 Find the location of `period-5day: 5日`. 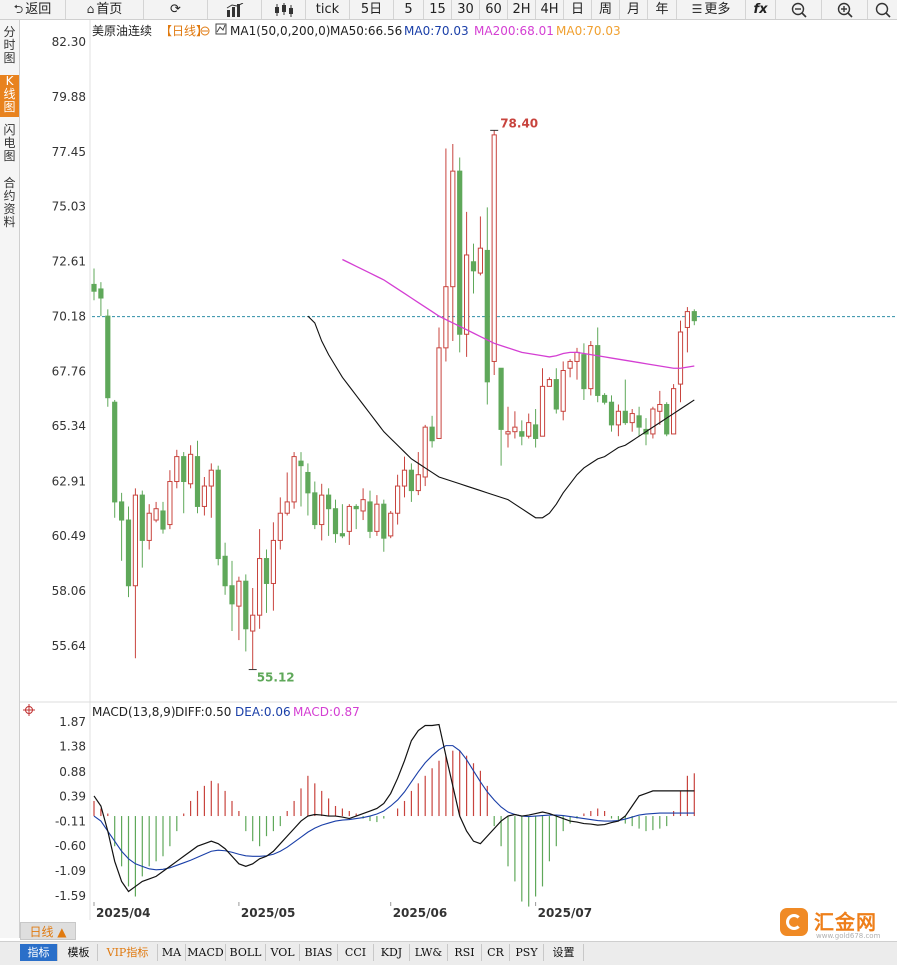

period-5day: 5日 is located at coordinates (372, 9).